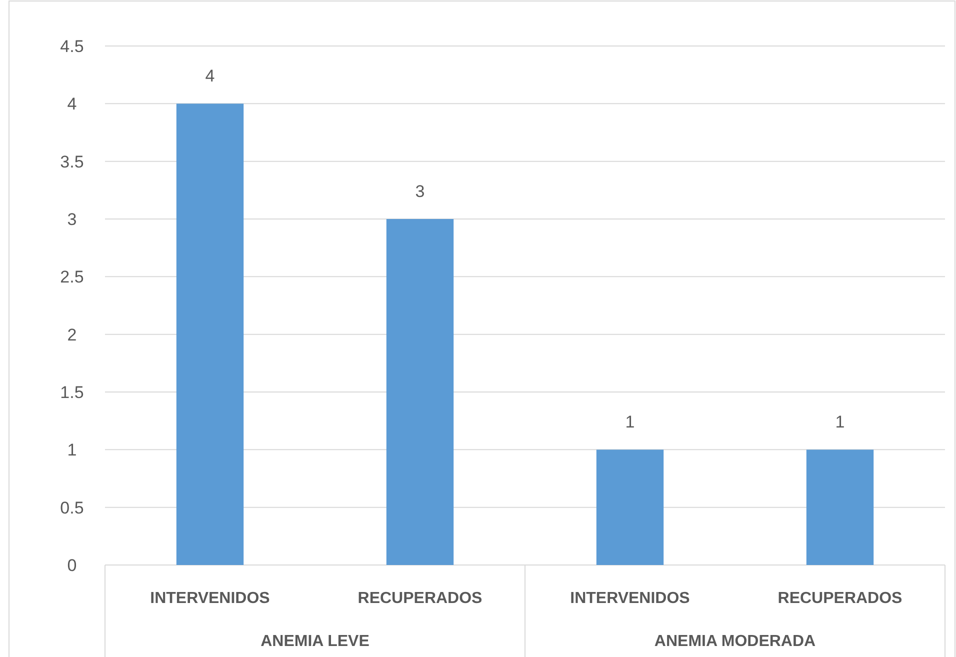 Image resolution: width=956 pixels, height=657 pixels. Describe the element at coordinates (72, 277) in the screenshot. I see `y-tick-label: 2.5` at that location.